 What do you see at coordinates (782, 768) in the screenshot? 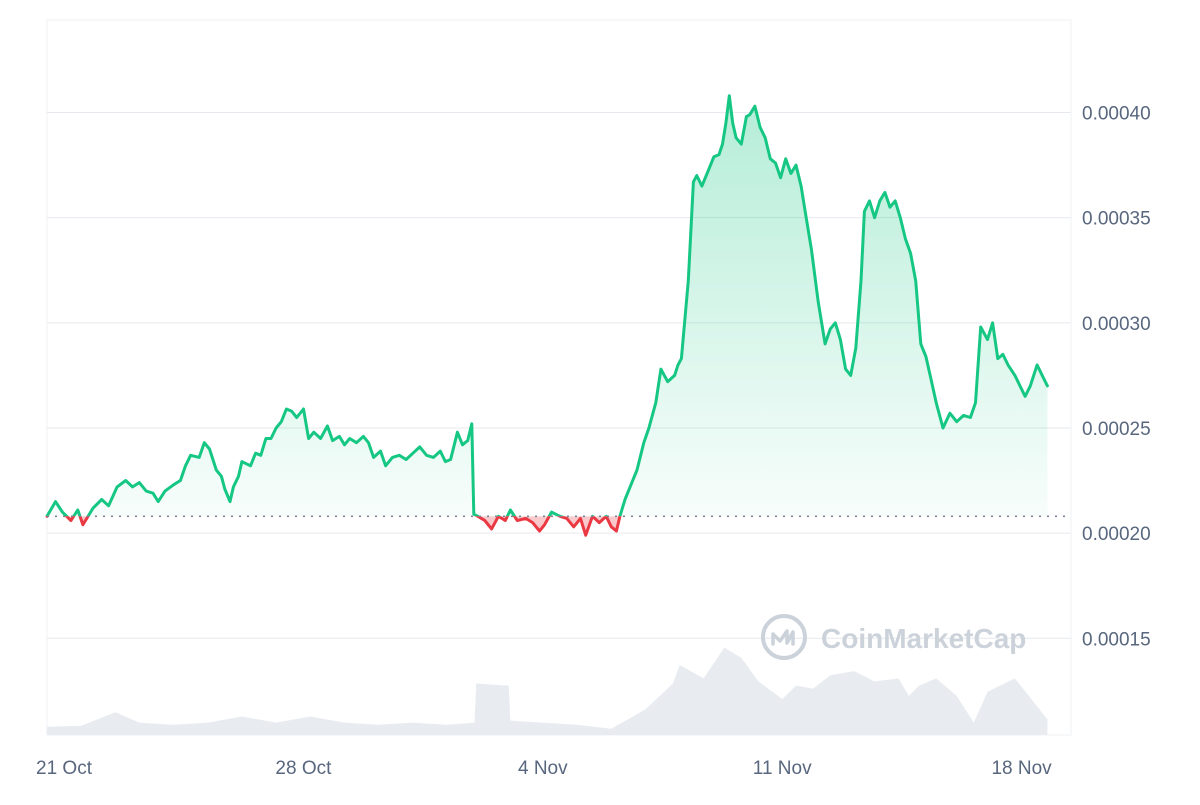
I see `x-tick-label-3: 11 Nov` at bounding box center [782, 768].